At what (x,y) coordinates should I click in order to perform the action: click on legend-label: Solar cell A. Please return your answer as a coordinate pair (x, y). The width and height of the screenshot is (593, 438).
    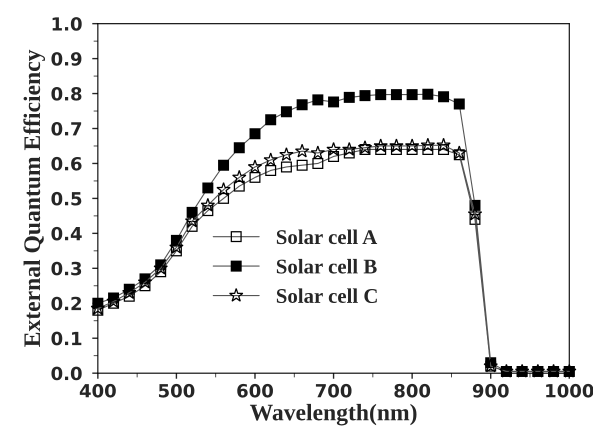
    Looking at the image, I should click on (327, 237).